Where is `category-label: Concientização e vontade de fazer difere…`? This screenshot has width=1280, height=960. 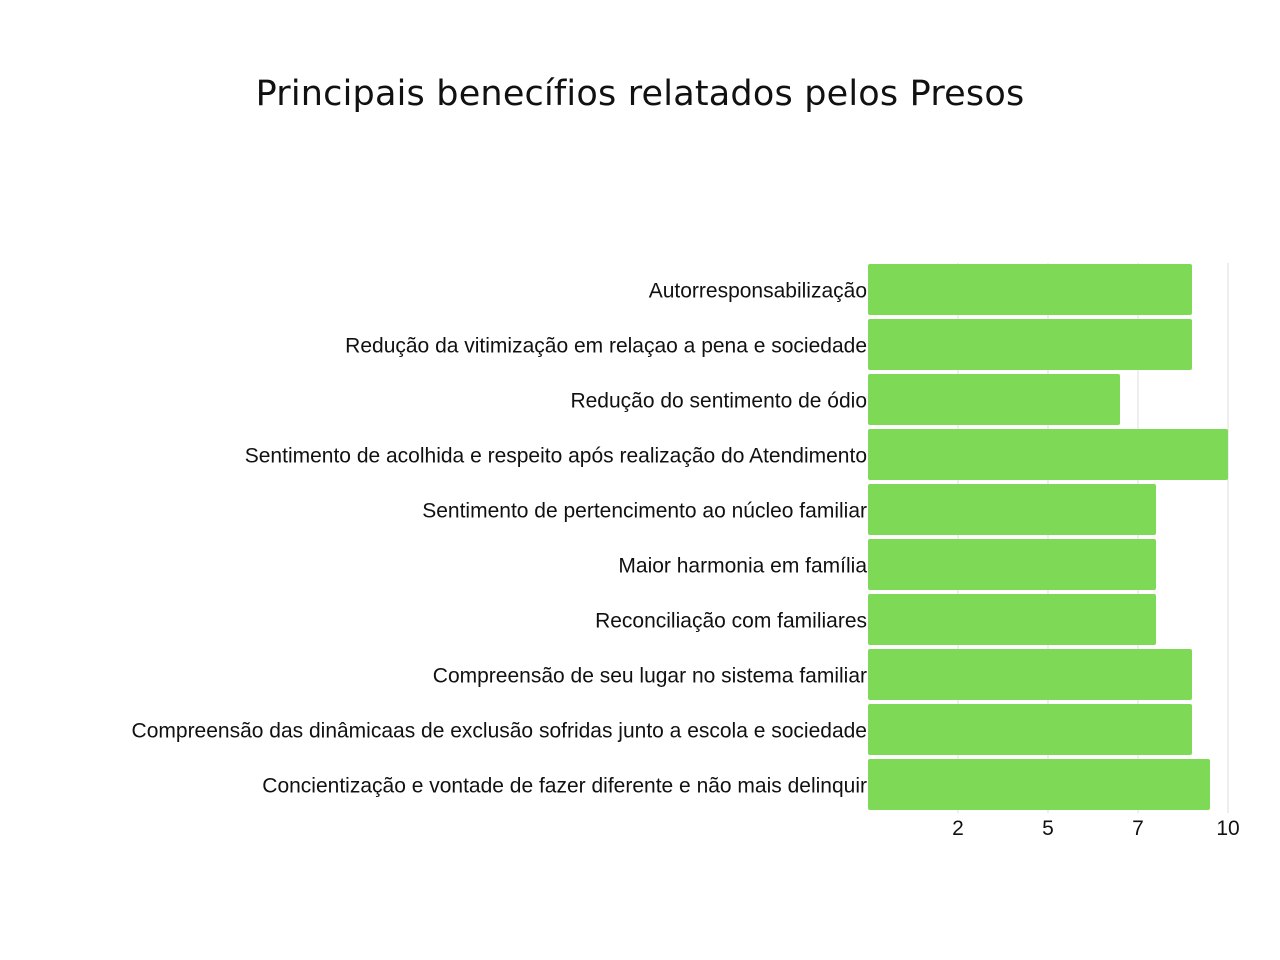 category-label: Concientização e vontade de fazer difere… is located at coordinates (564, 786).